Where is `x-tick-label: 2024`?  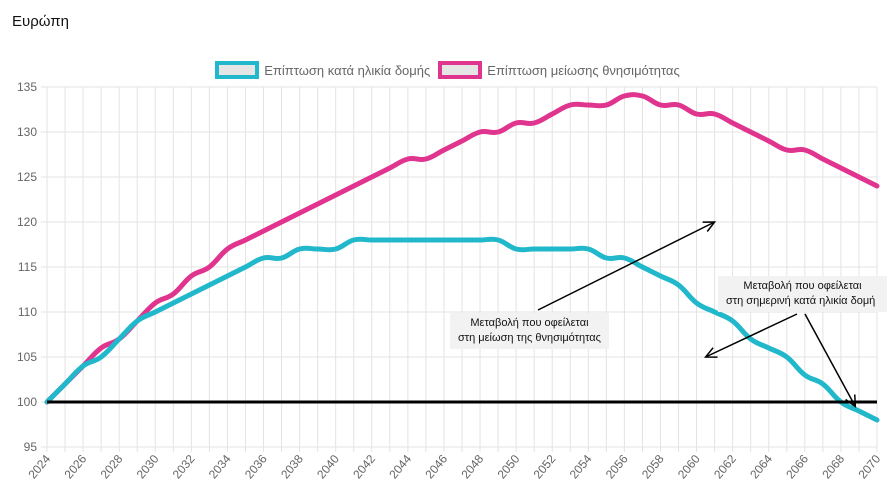 x-tick-label: 2024 is located at coordinates (39, 467).